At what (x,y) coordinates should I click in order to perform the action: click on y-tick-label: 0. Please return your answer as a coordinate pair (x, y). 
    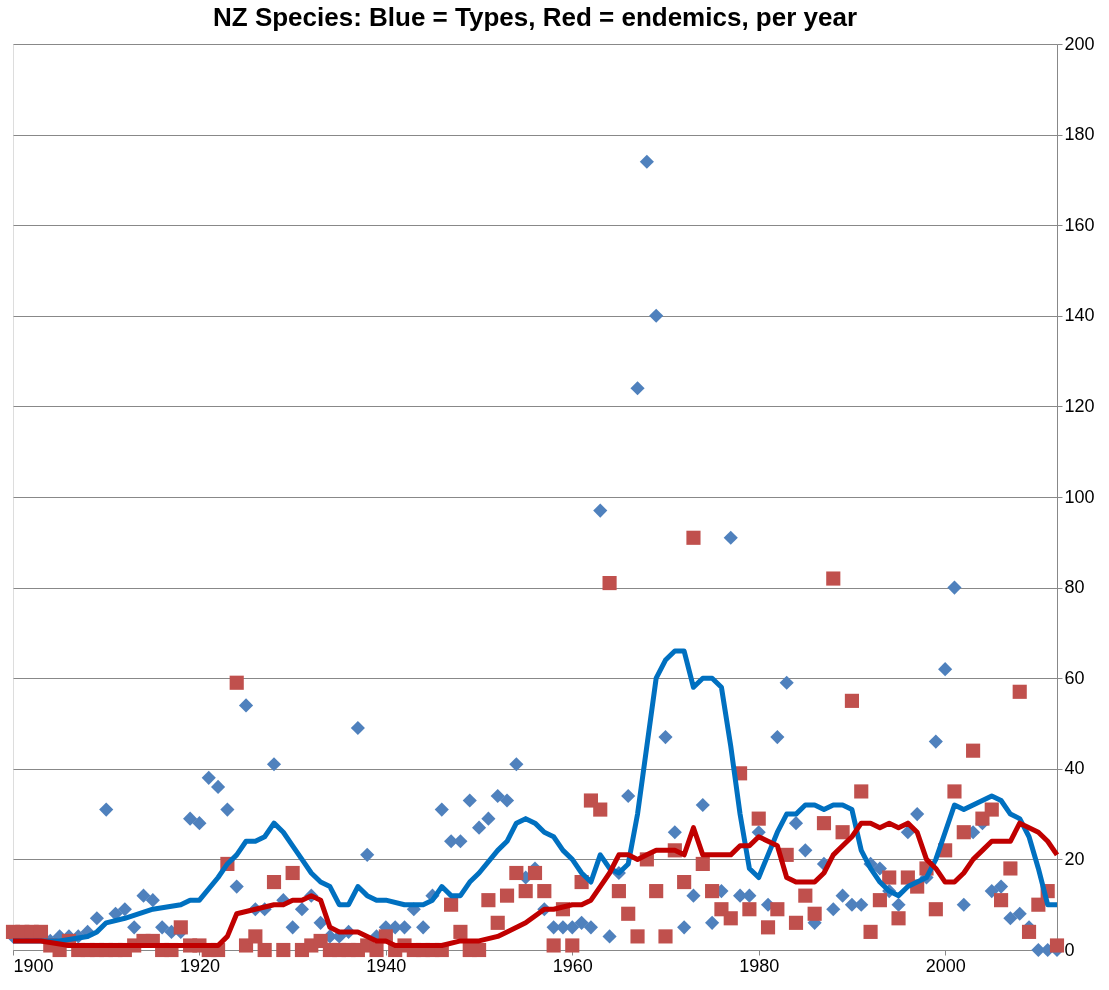
    Looking at the image, I should click on (1069, 949).